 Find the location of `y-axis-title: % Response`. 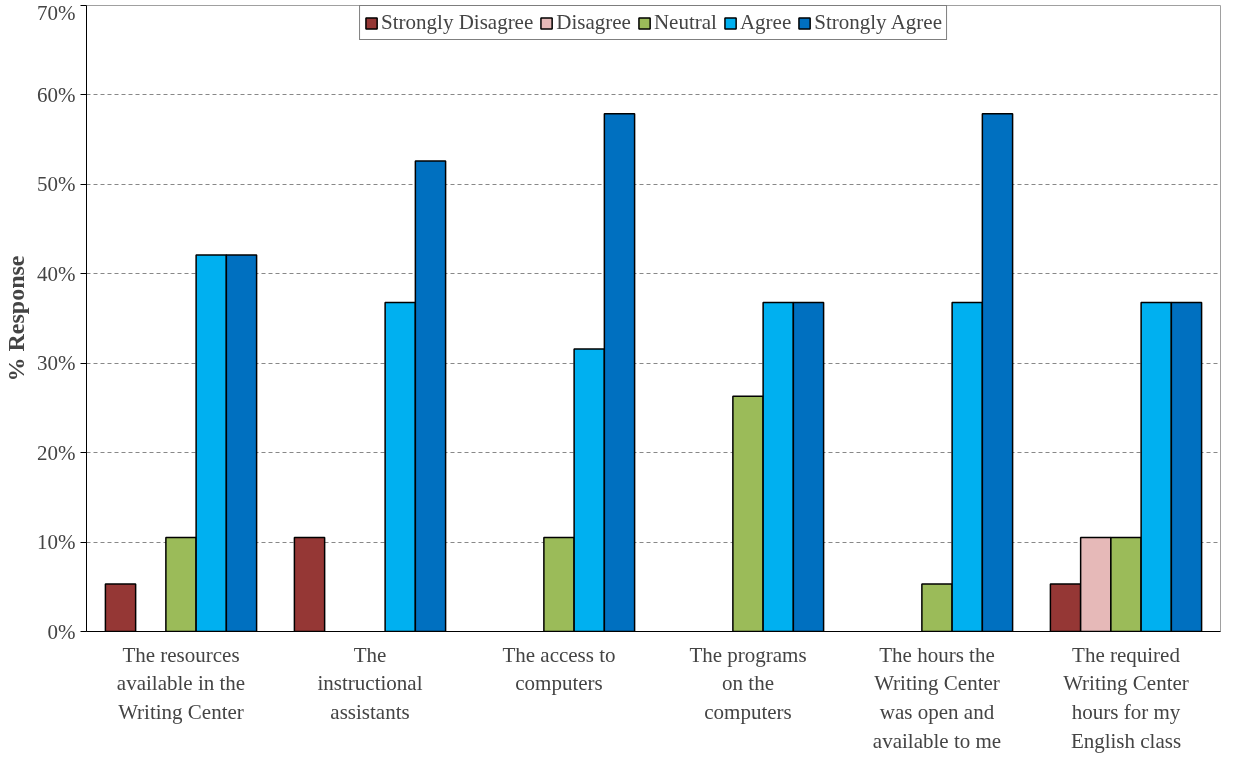

y-axis-title: % Response is located at coordinates (16, 318).